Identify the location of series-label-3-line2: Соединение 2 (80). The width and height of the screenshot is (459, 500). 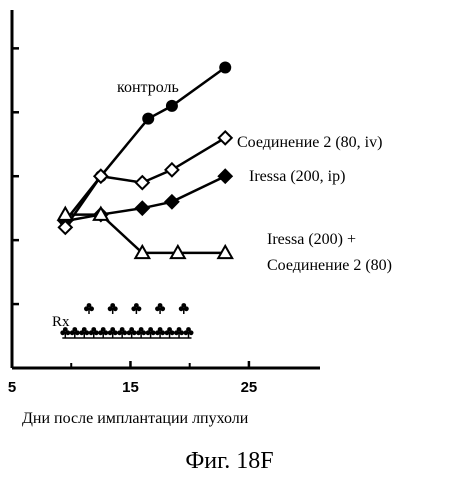
(329, 265).